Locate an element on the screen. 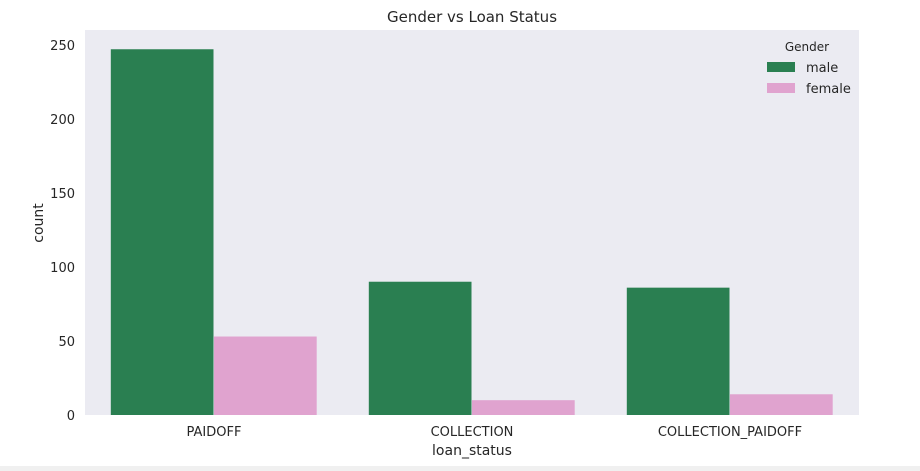 Image resolution: width=920 pixels, height=471 pixels. bar-female-paidoff is located at coordinates (265, 375).